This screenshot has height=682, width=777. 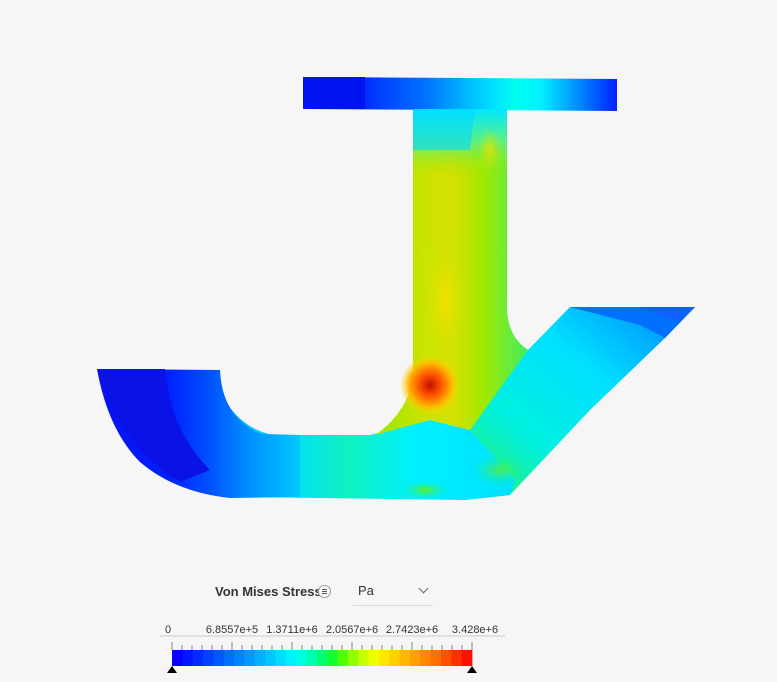 I want to click on tick-label: 0, so click(x=168, y=630).